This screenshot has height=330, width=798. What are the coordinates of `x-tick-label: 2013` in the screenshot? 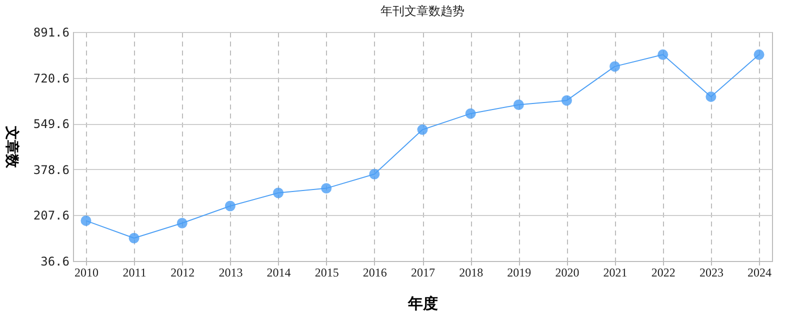 It's located at (230, 273).